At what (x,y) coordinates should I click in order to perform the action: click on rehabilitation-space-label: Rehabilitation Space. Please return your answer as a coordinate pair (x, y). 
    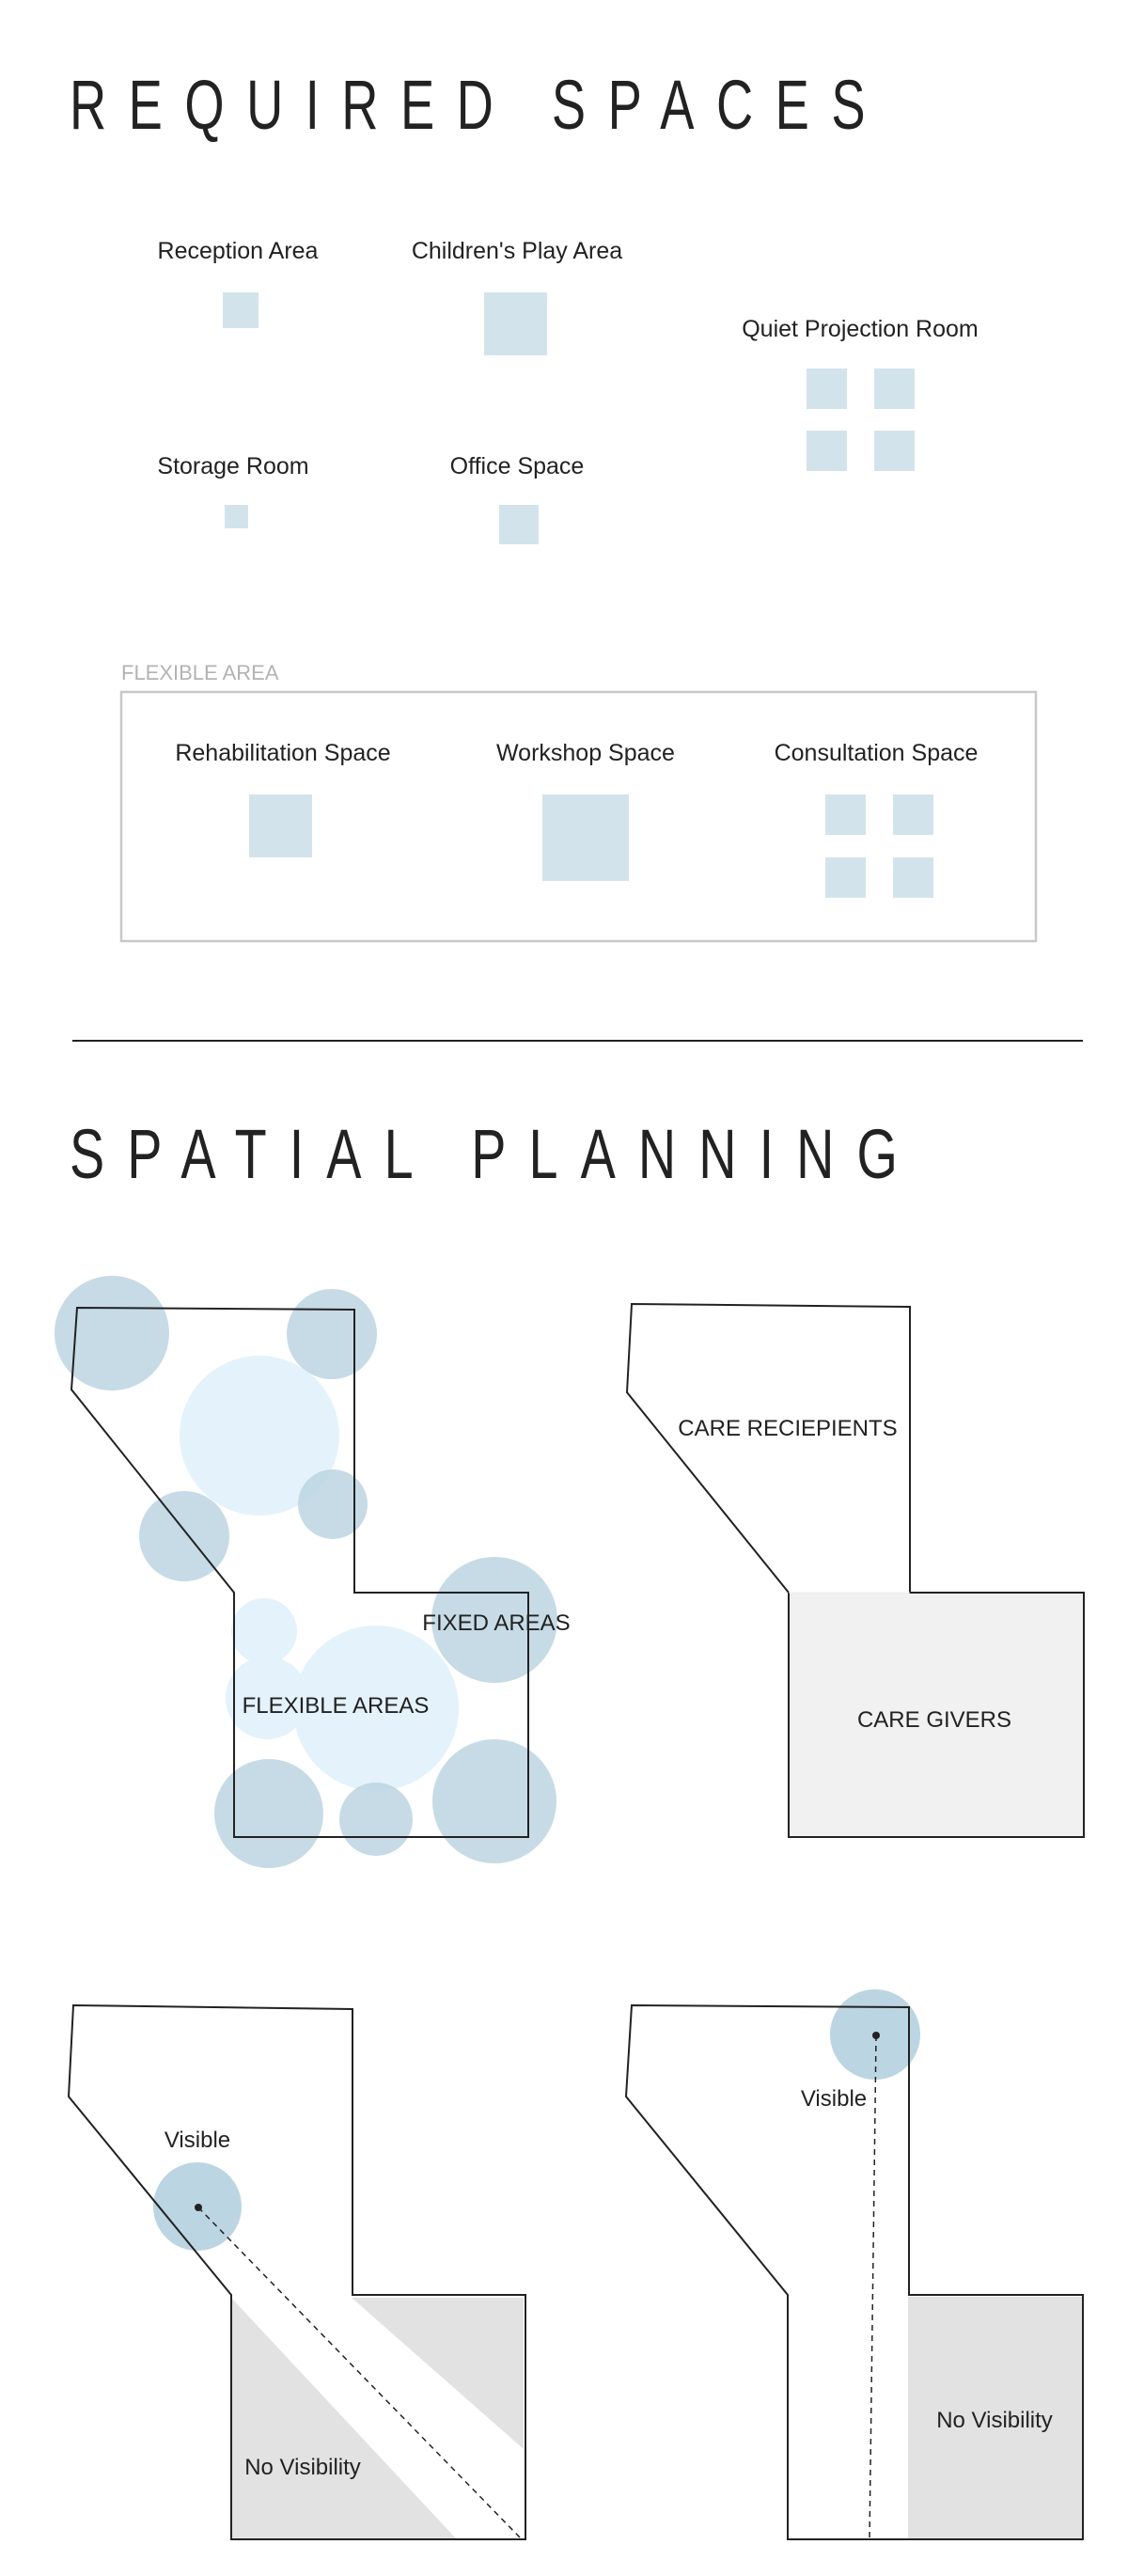
    Looking at the image, I should click on (282, 753).